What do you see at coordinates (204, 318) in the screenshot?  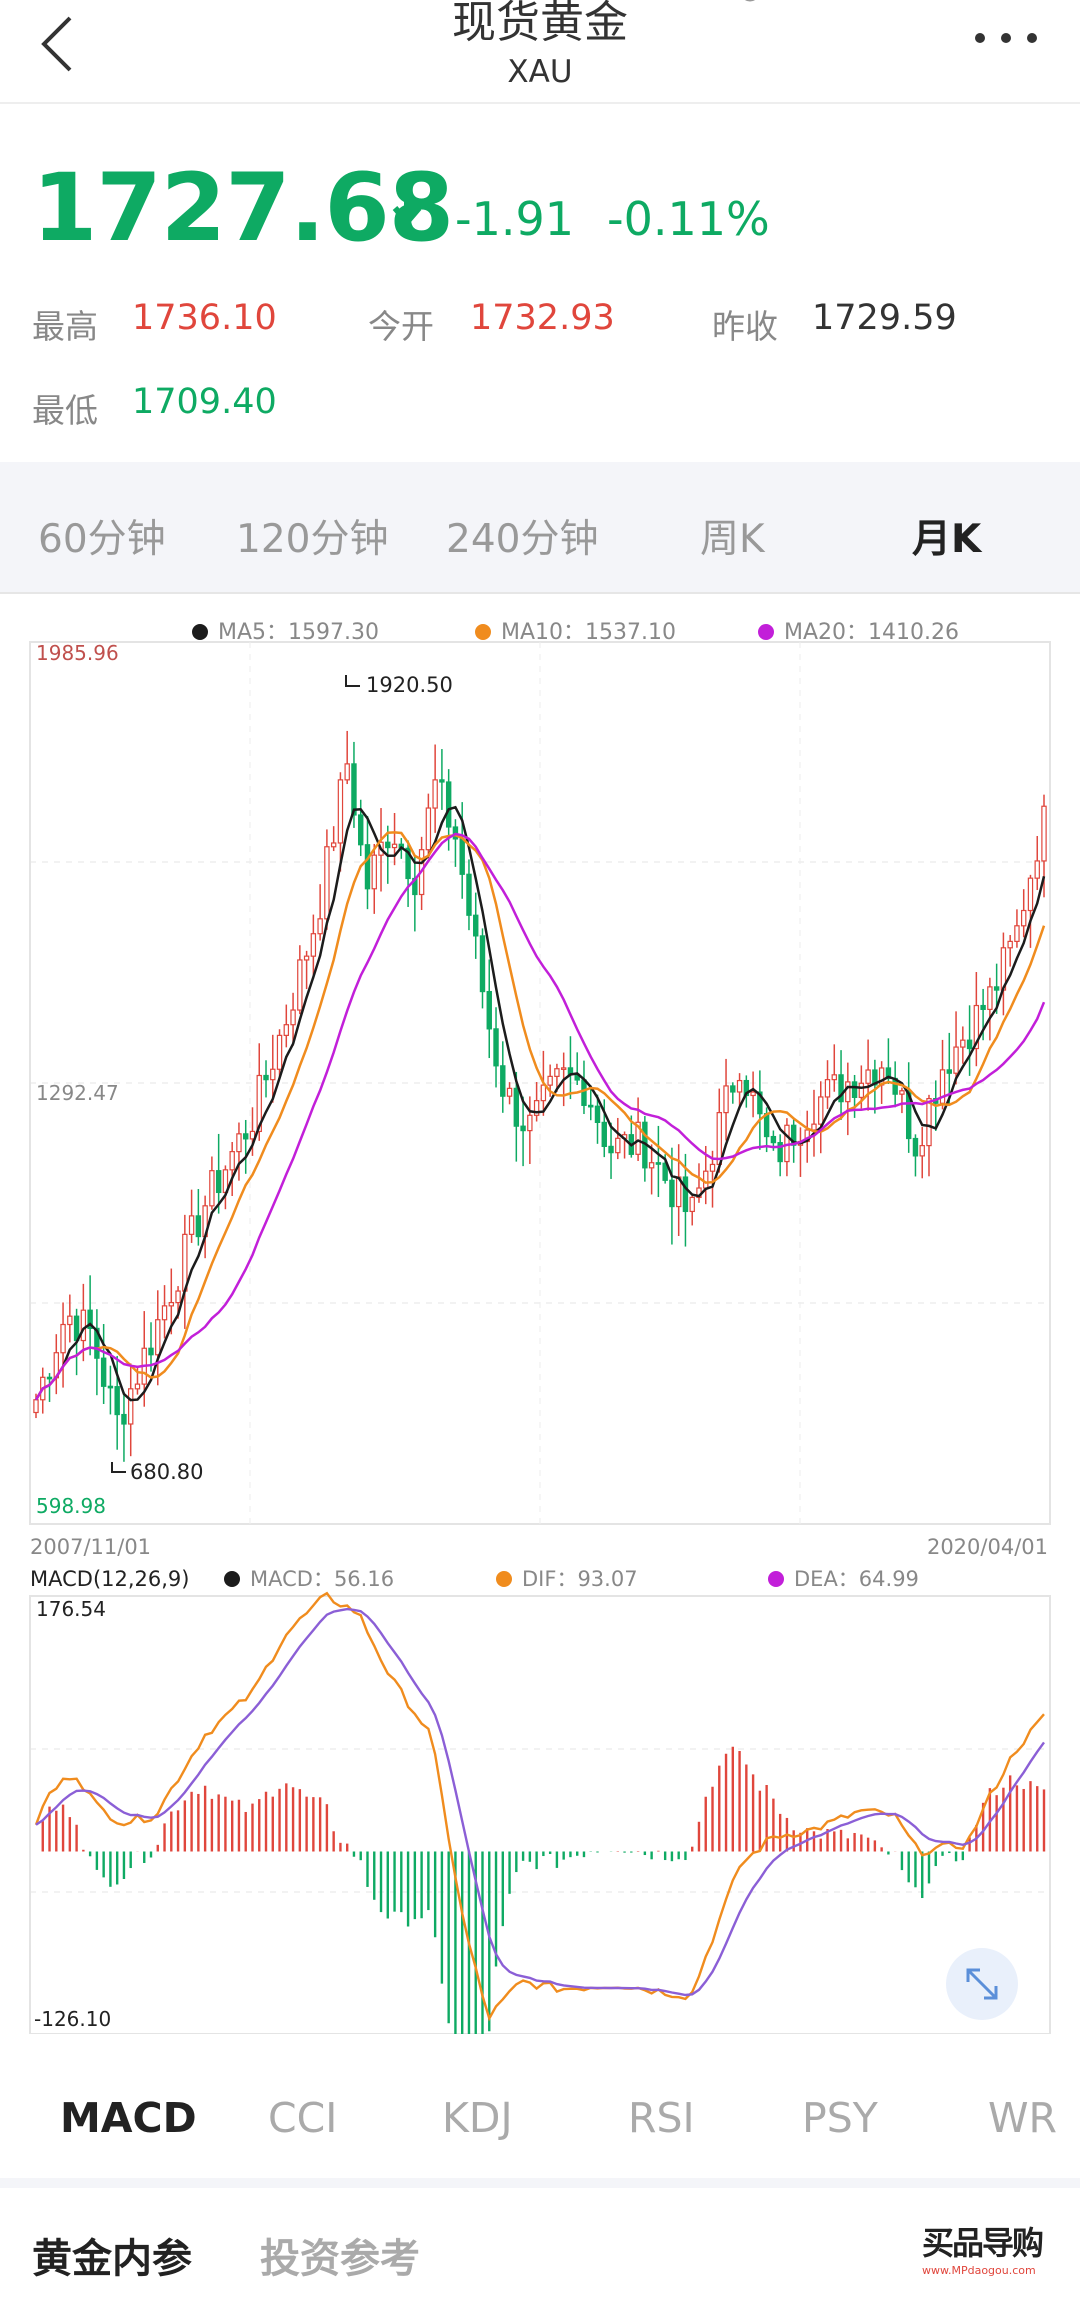 I see `high-value: 1736.10` at bounding box center [204, 318].